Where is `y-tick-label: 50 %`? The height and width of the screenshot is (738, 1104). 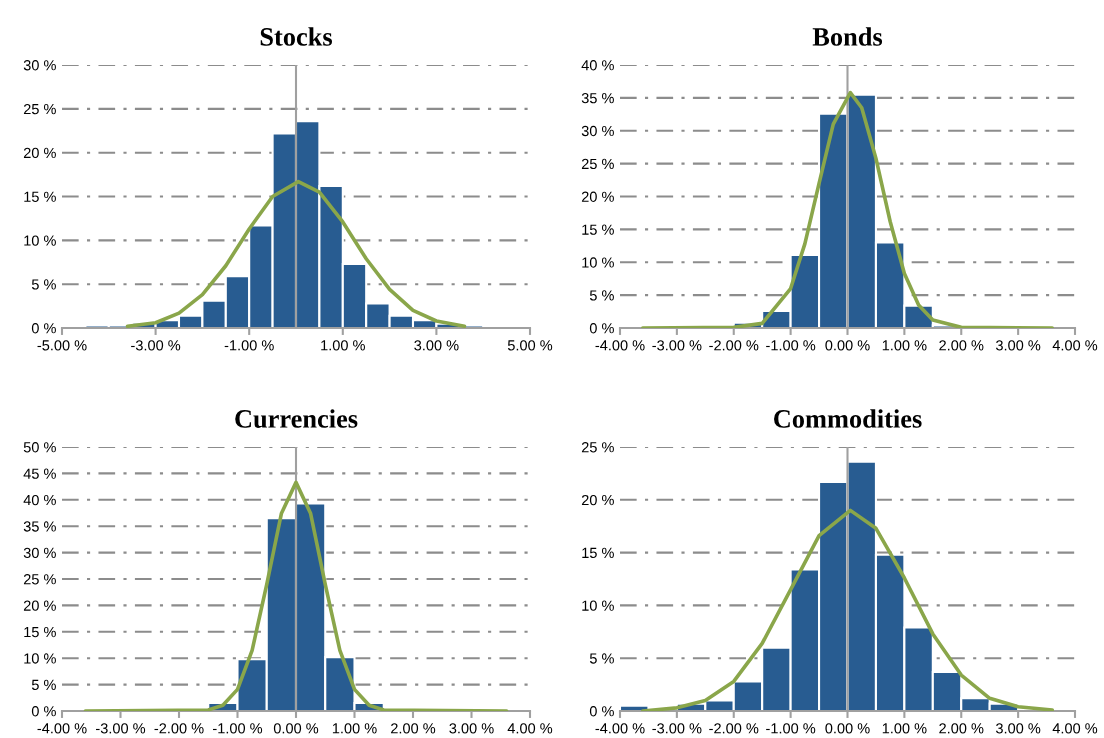 y-tick-label: 50 % is located at coordinates (39, 447).